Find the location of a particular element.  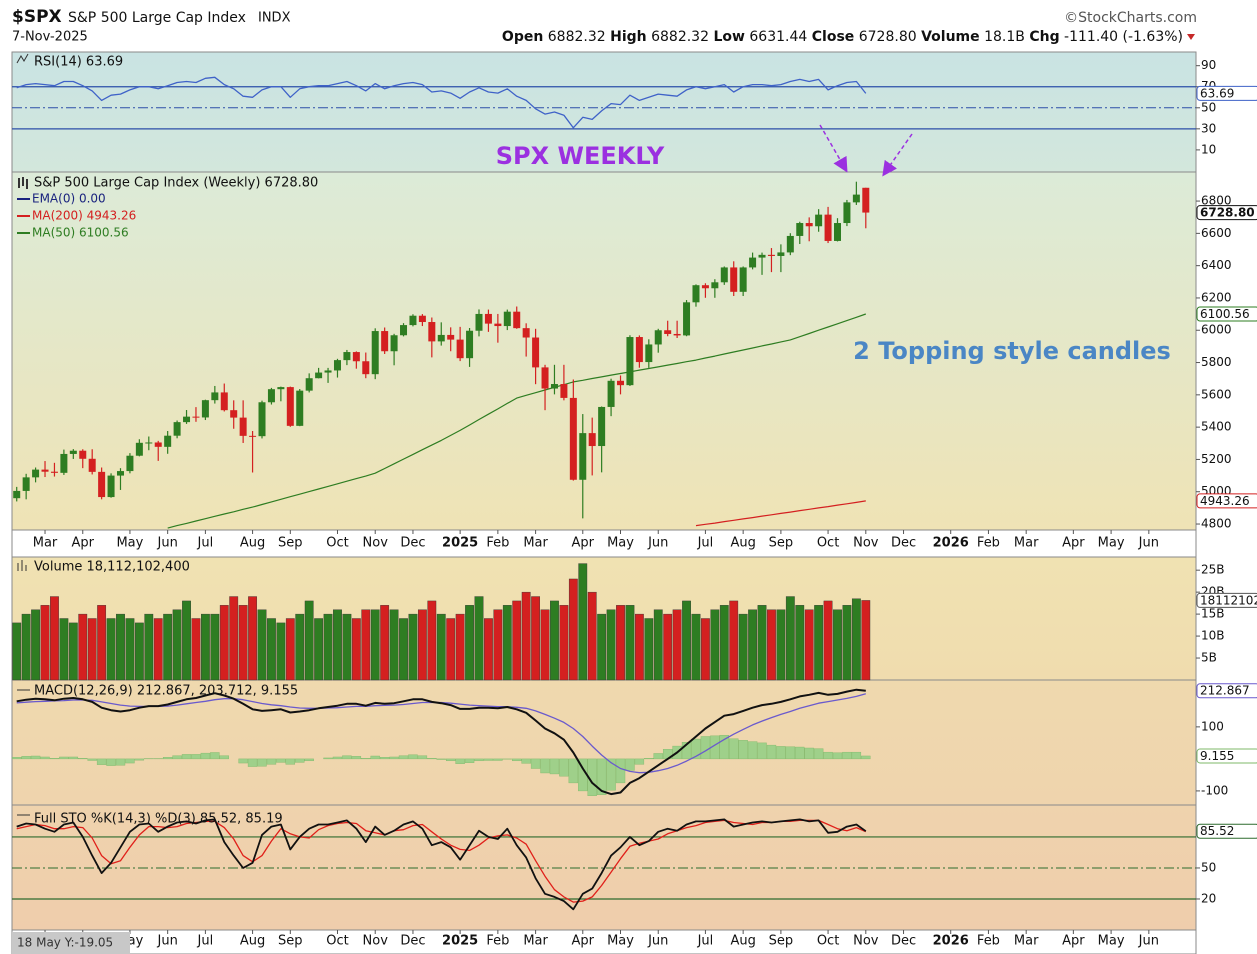

value-tag-label: 6100.56 is located at coordinates (1225, 314).